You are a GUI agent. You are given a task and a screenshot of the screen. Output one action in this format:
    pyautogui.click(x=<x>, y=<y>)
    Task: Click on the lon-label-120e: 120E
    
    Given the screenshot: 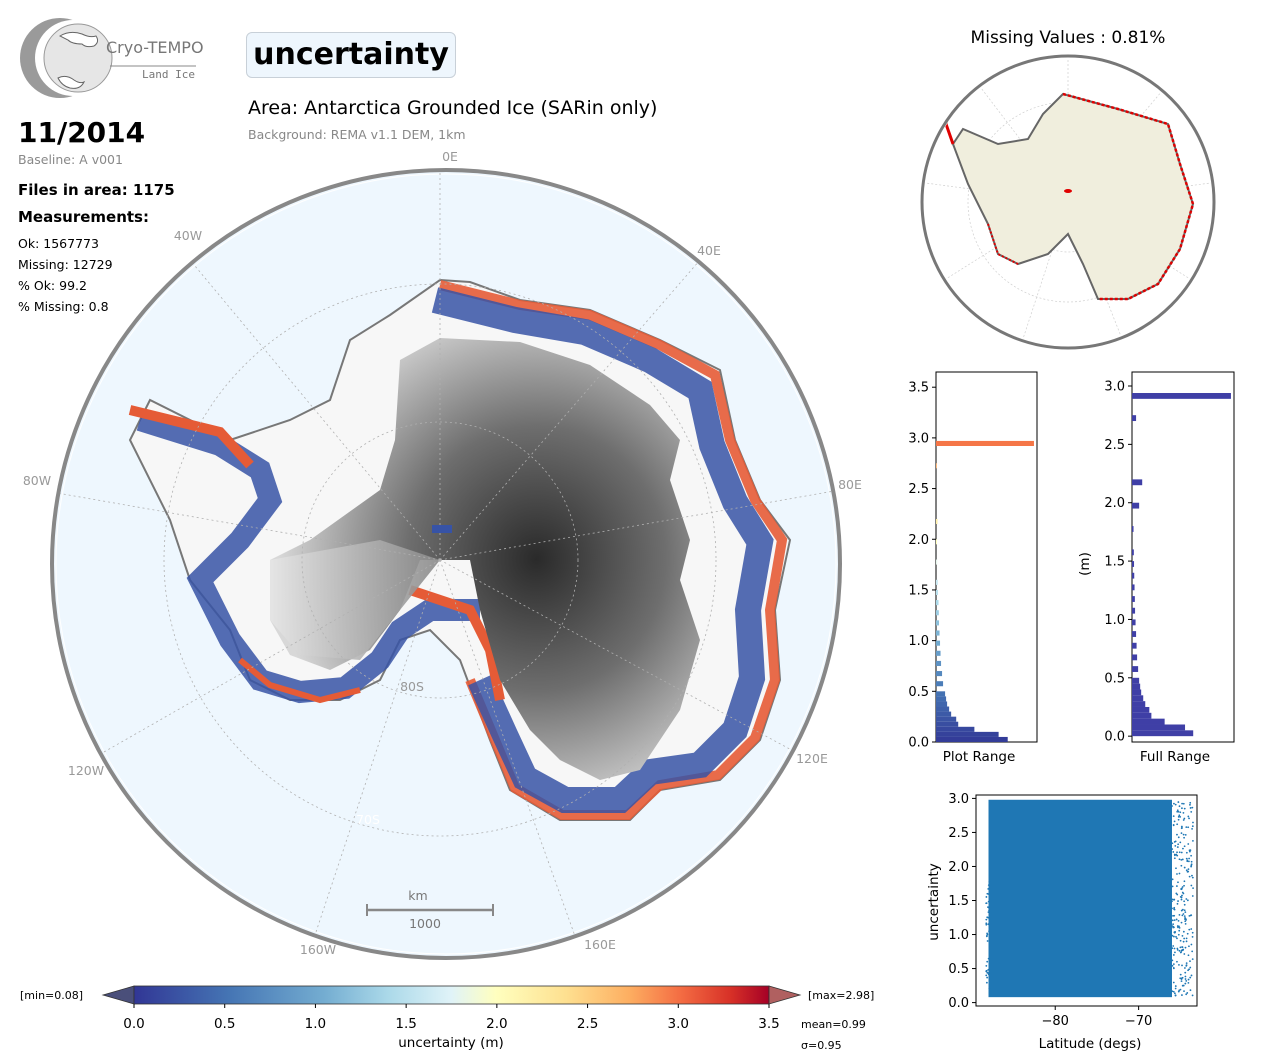 What is the action you would take?
    pyautogui.click(x=812, y=758)
    